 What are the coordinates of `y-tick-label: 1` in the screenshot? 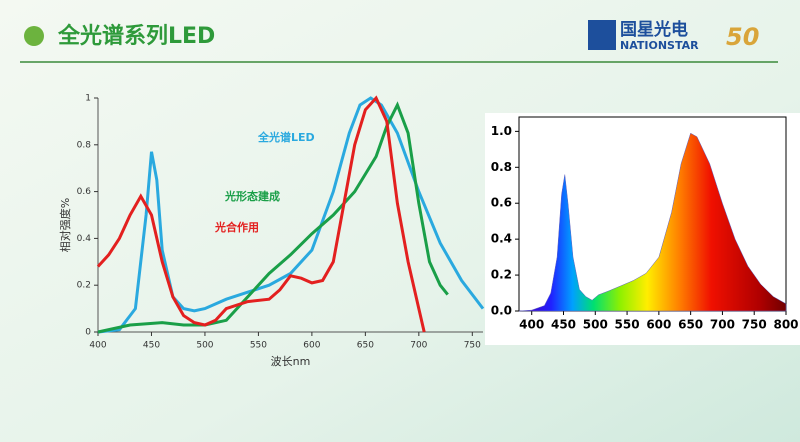 It's located at (88, 99).